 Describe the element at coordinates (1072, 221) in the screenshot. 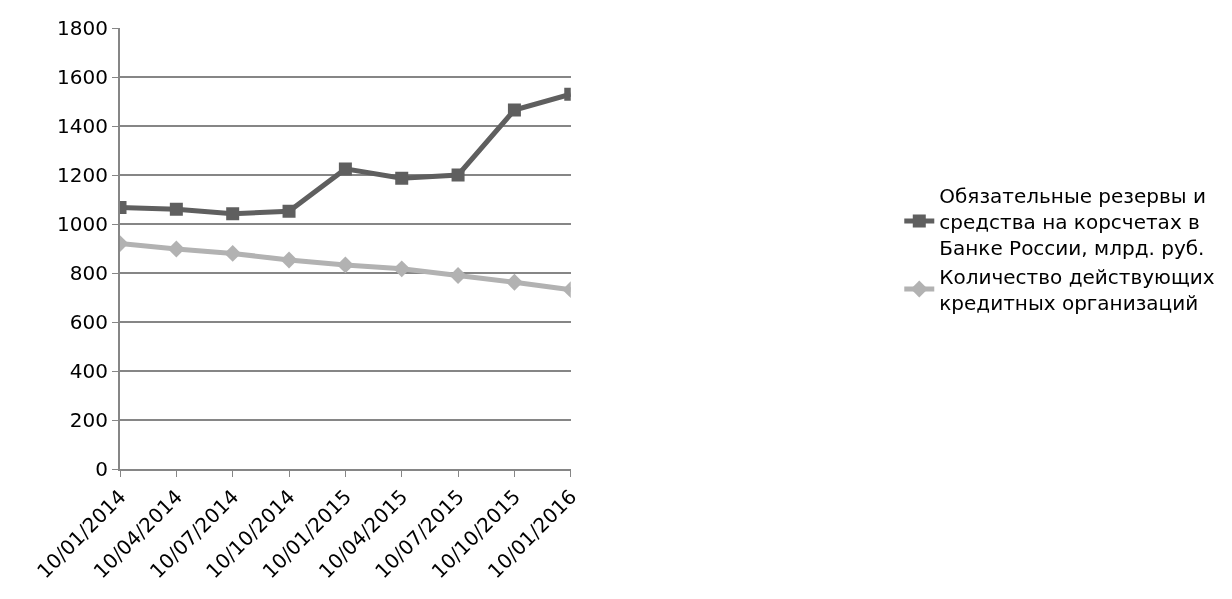

I see `legend-label: Обязательные резервы и средства на корсчетах в Банке России, млрд. руб.` at that location.